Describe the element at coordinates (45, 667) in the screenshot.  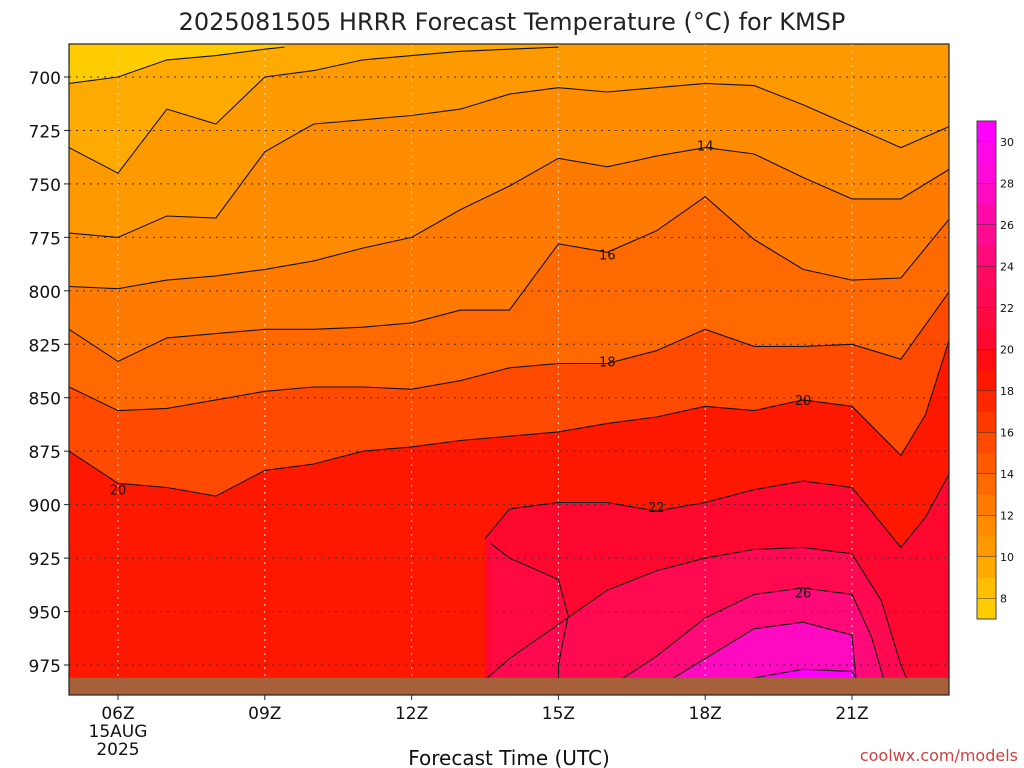
I see `y-tick-label: 975` at that location.